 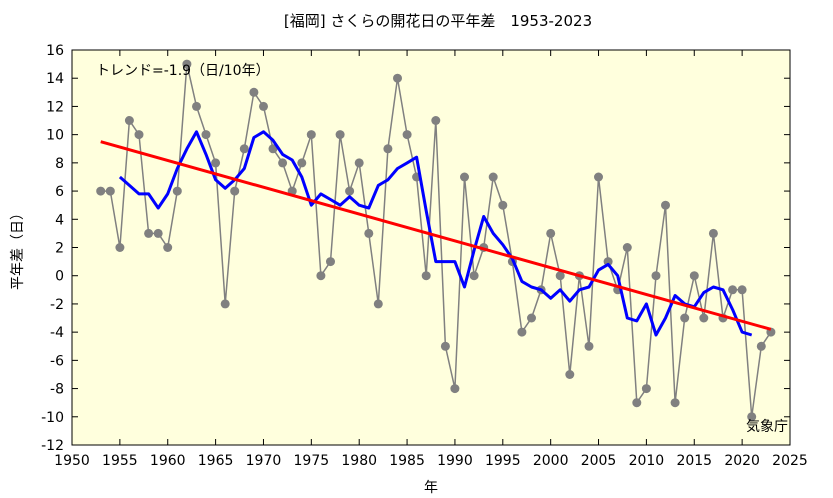 What do you see at coordinates (55, 51) in the screenshot?
I see `y-tick-label: 16` at bounding box center [55, 51].